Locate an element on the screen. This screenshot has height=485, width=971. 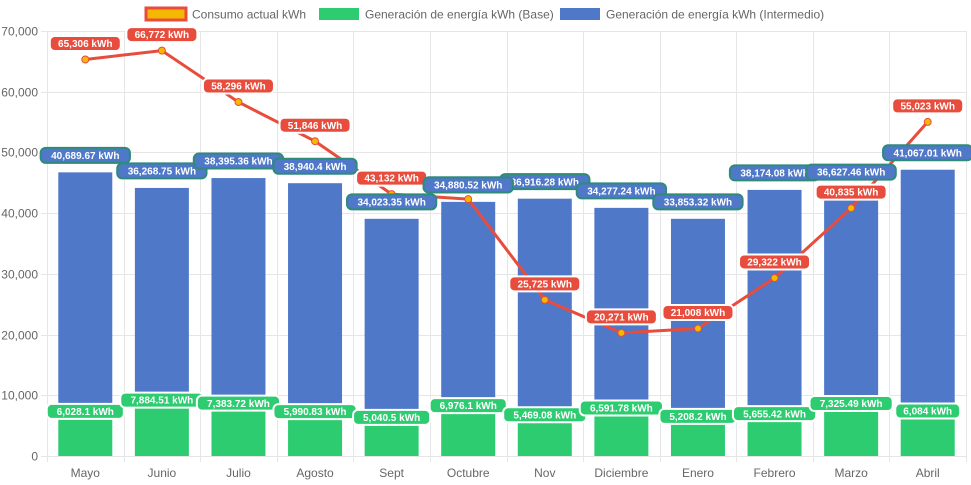
base-value-label-text: 7,884.51 kWh is located at coordinates (161, 401).